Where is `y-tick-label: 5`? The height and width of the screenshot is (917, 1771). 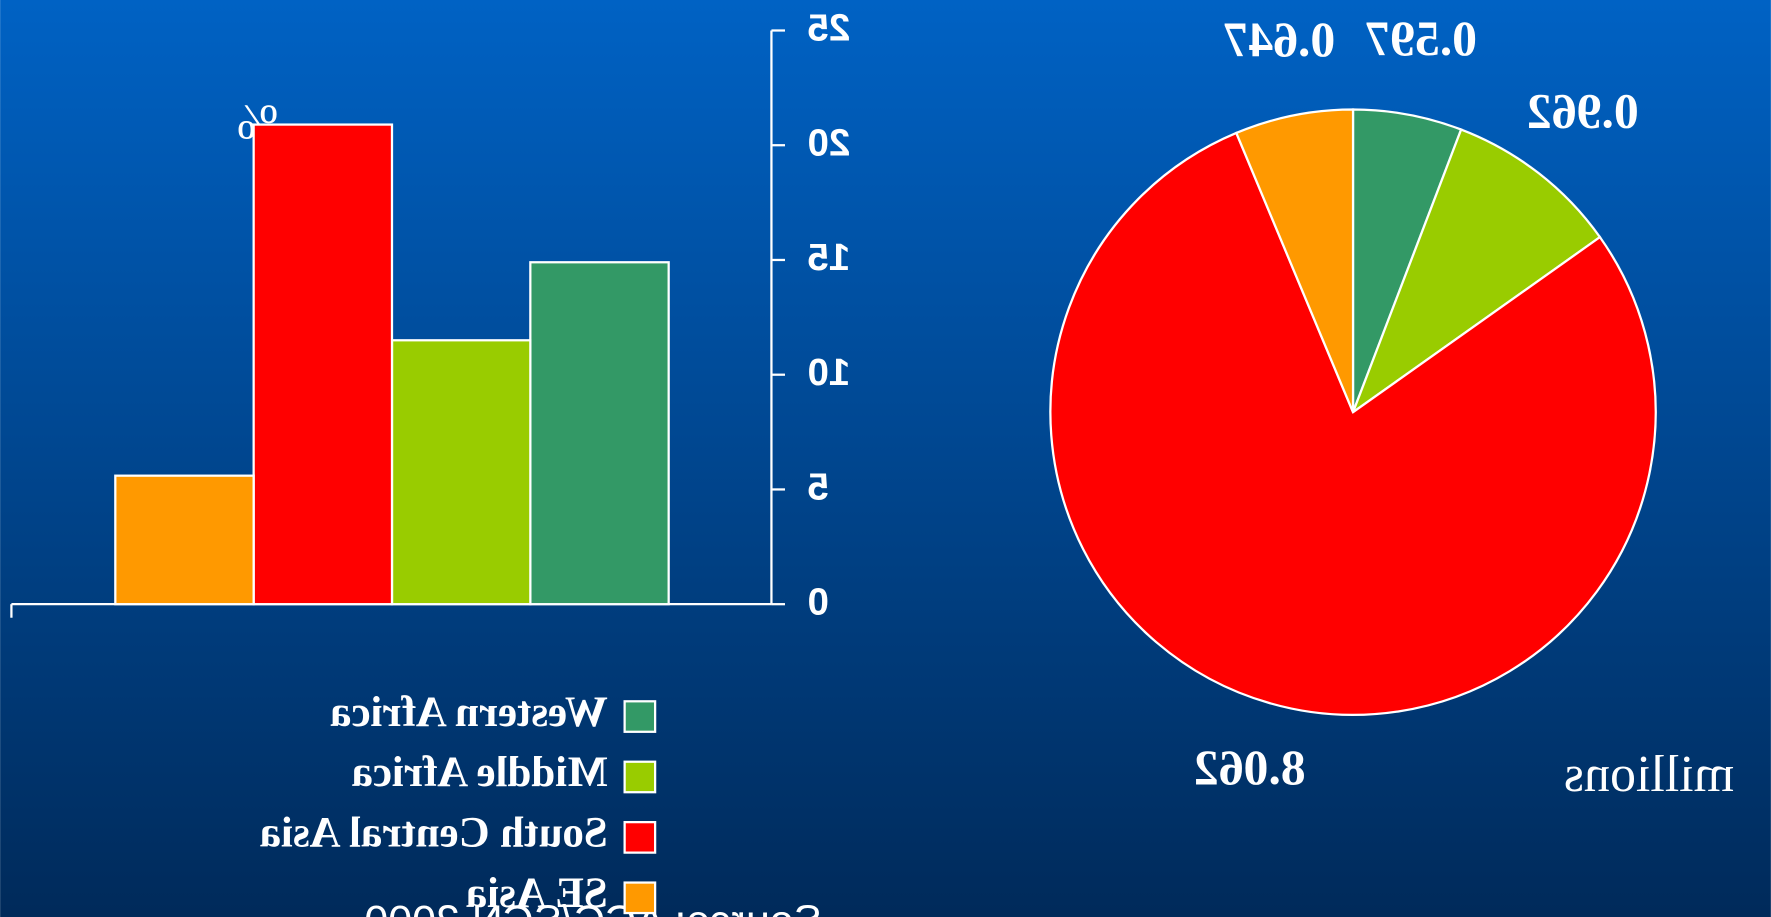
y-tick-label: 5 is located at coordinates (818, 487).